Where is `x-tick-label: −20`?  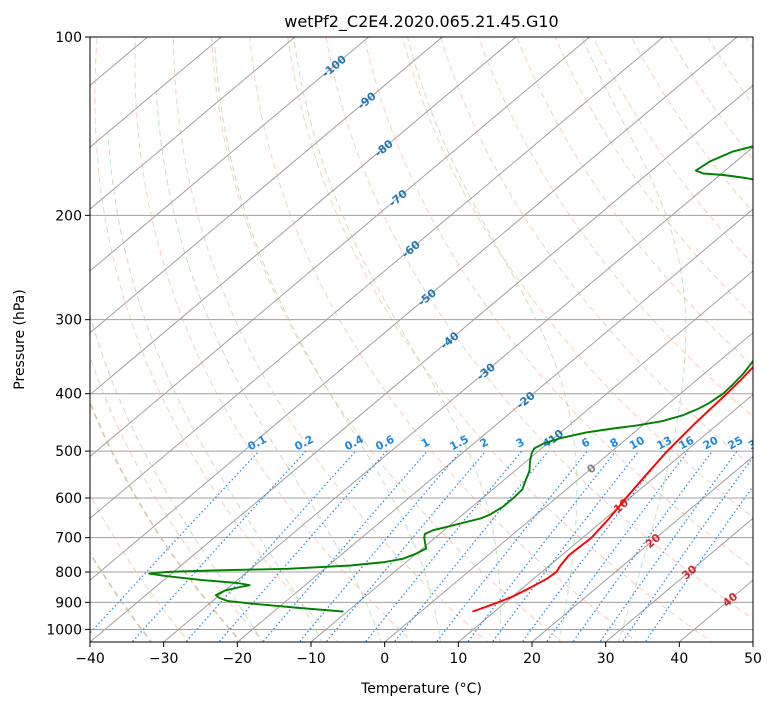 x-tick-label: −20 is located at coordinates (238, 659).